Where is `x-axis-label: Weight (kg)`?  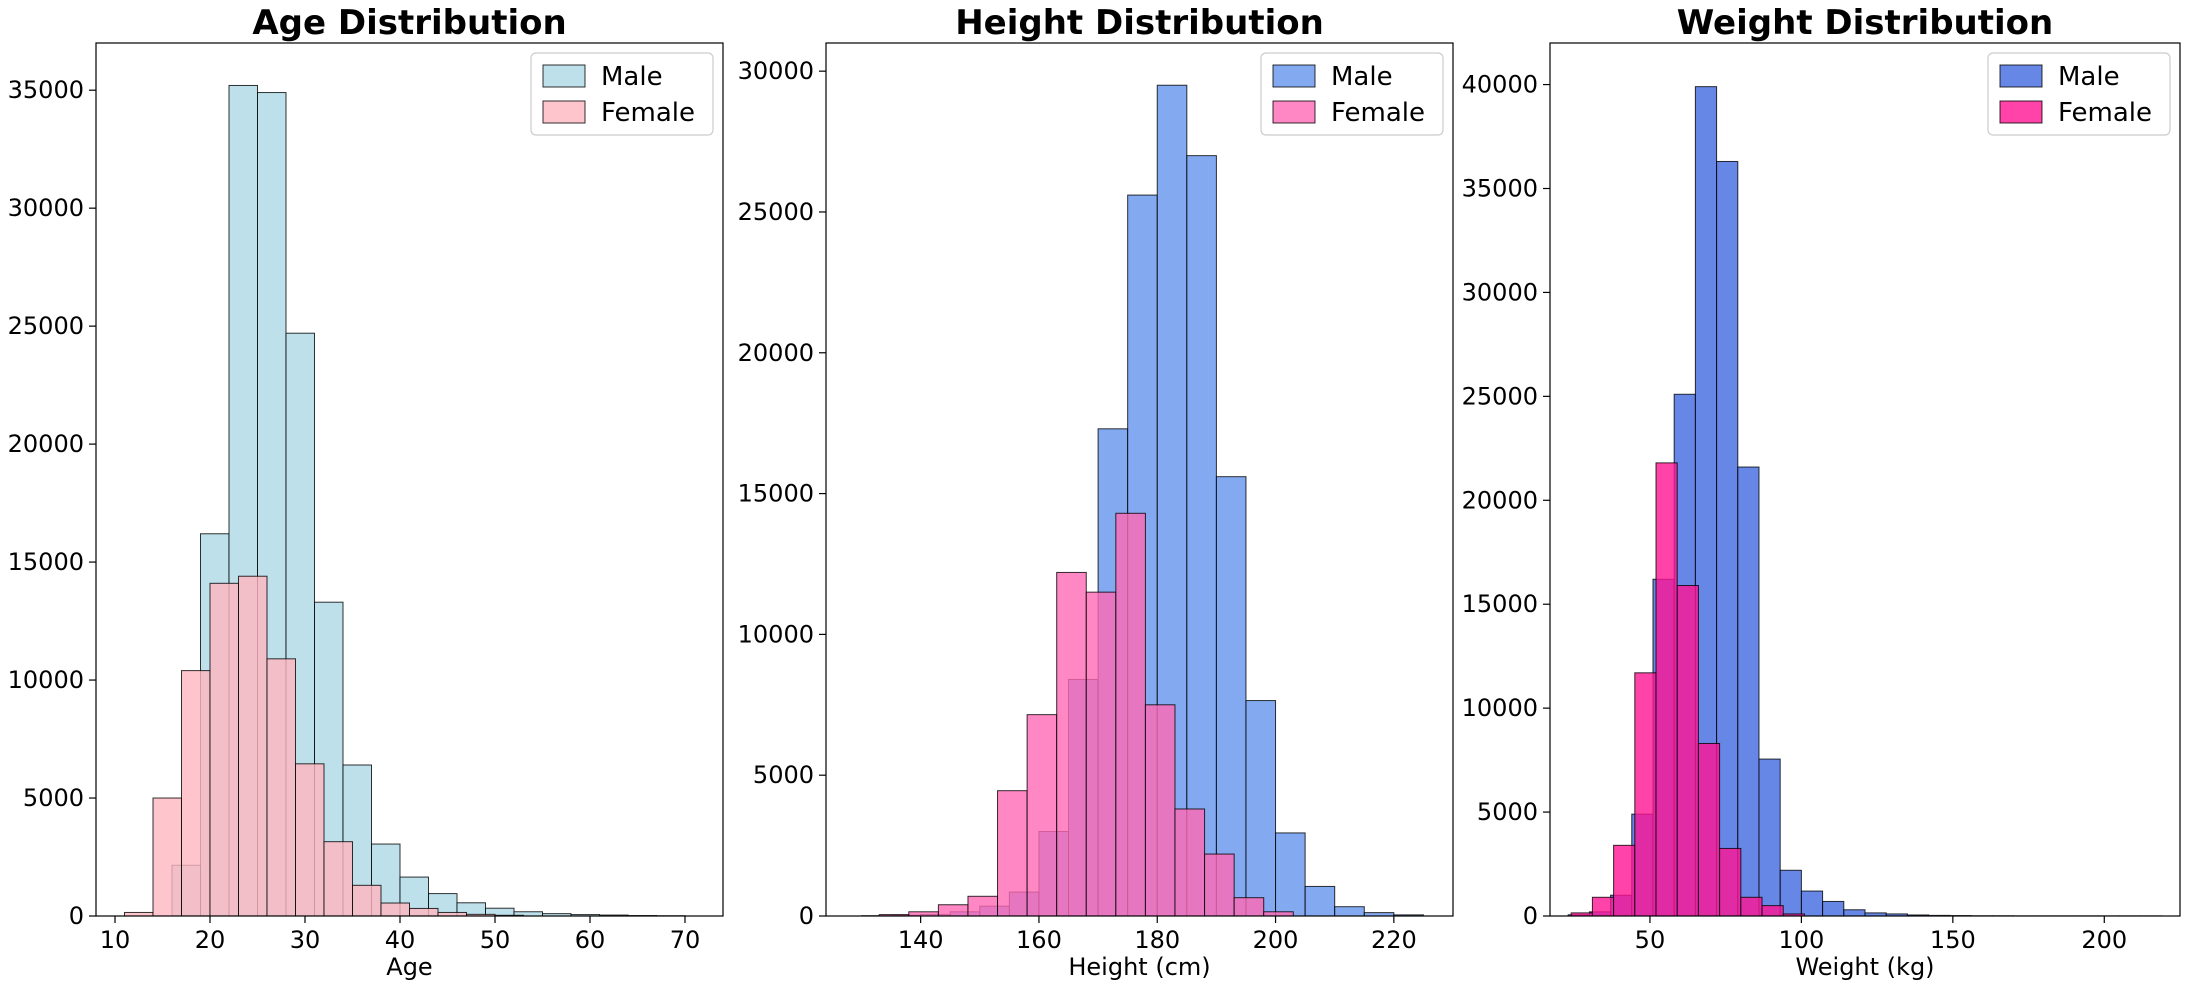 x-axis-label: Weight (kg) is located at coordinates (1864, 967).